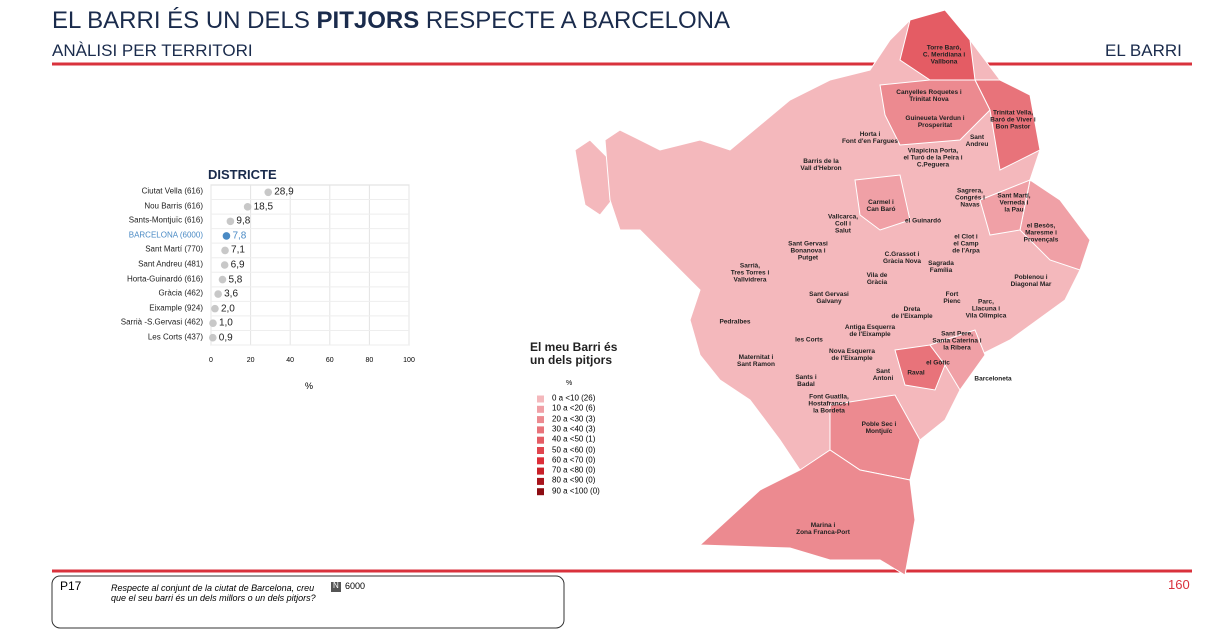 This screenshot has height=633, width=1210. Describe the element at coordinates (238, 250) in the screenshot. I see `value-label: 7,1` at that location.